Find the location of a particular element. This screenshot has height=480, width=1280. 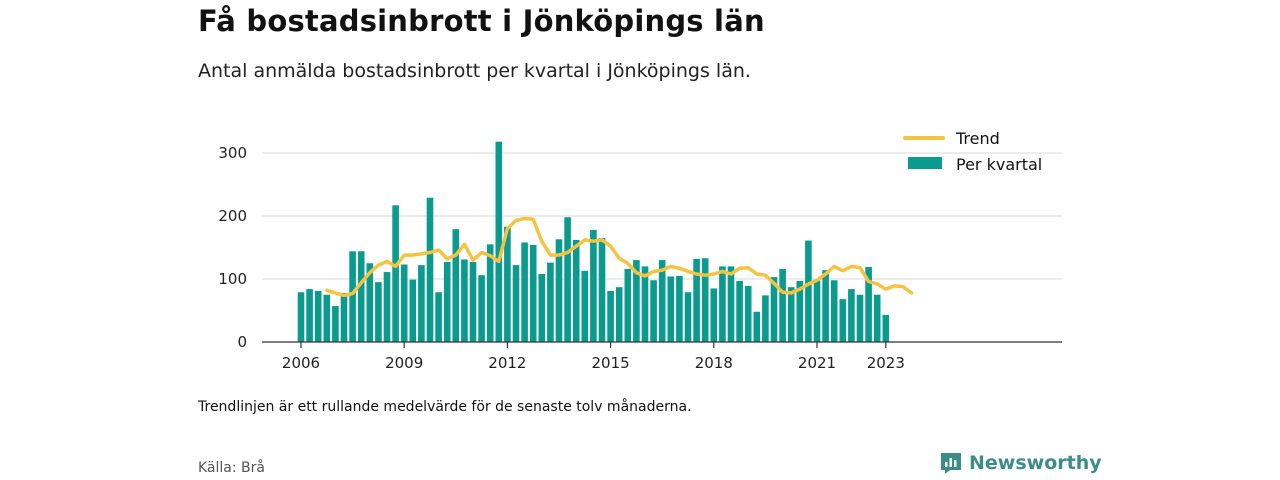

x-tick-label: 2015 is located at coordinates (611, 363).